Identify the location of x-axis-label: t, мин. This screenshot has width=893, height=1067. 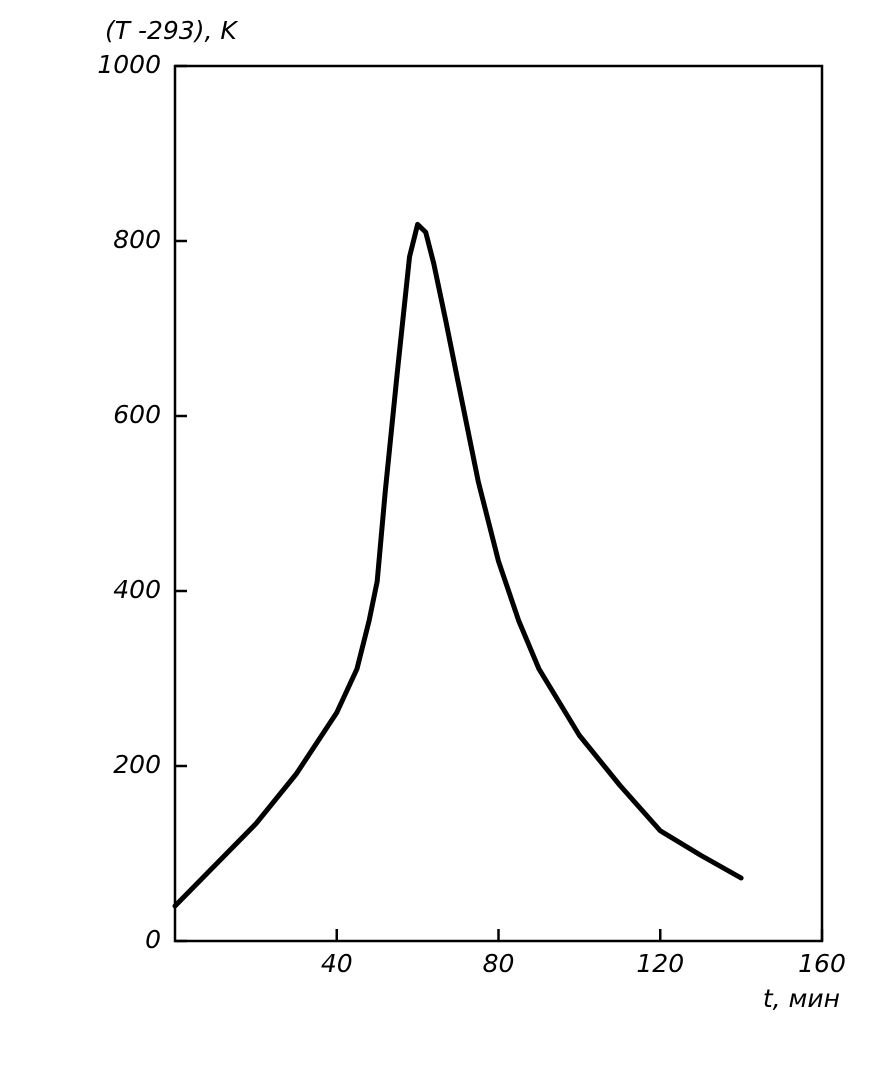
(801, 998).